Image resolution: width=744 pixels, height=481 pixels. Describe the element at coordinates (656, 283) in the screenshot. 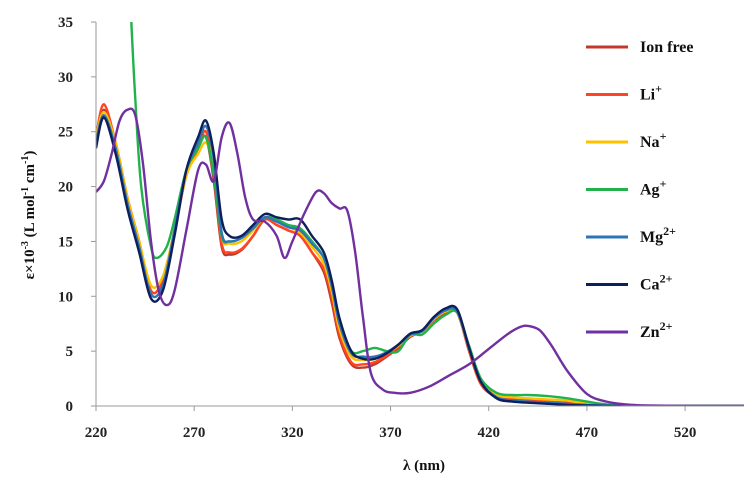

I see `legend-label: Ca2+` at that location.